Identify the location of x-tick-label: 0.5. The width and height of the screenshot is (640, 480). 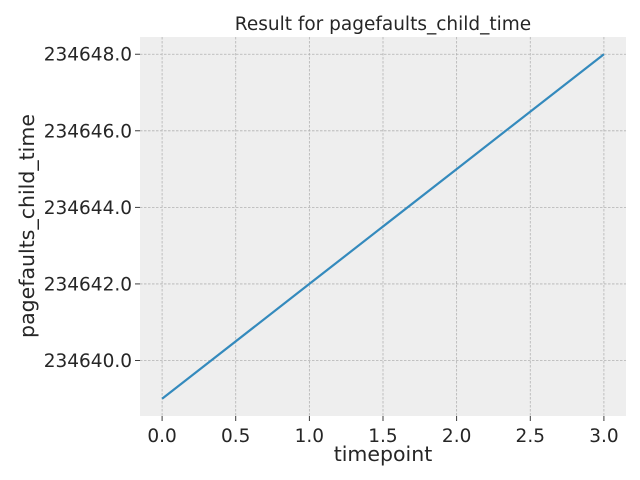
(235, 436).